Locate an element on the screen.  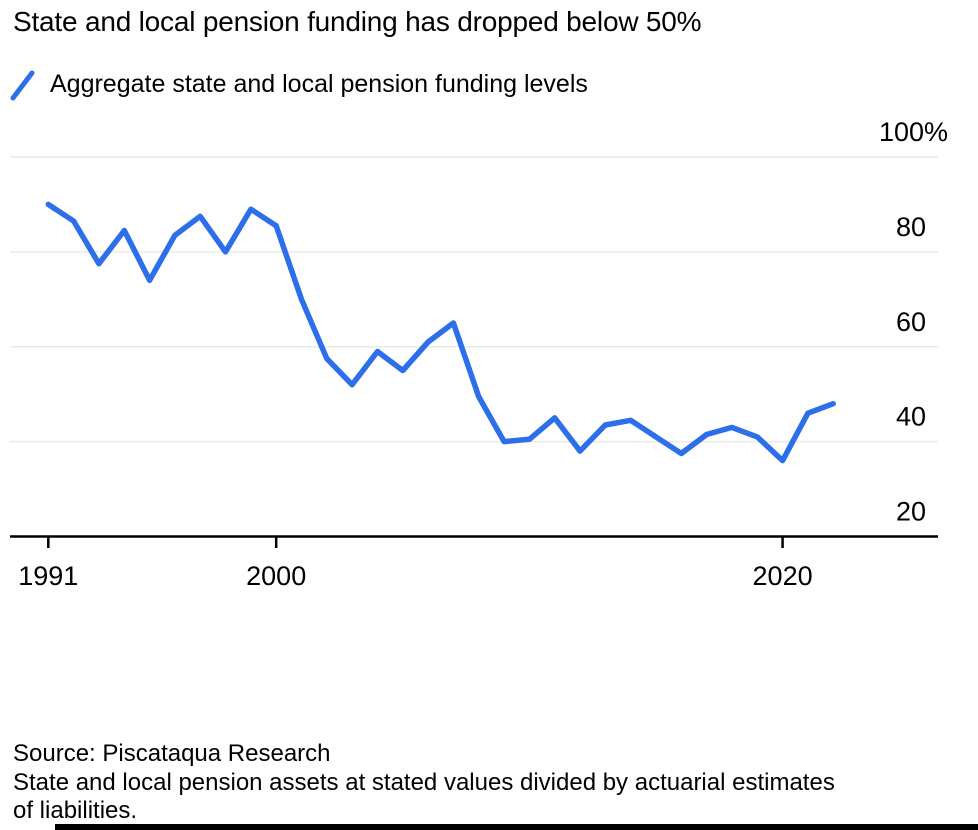
bottom-bar is located at coordinates (516, 827).